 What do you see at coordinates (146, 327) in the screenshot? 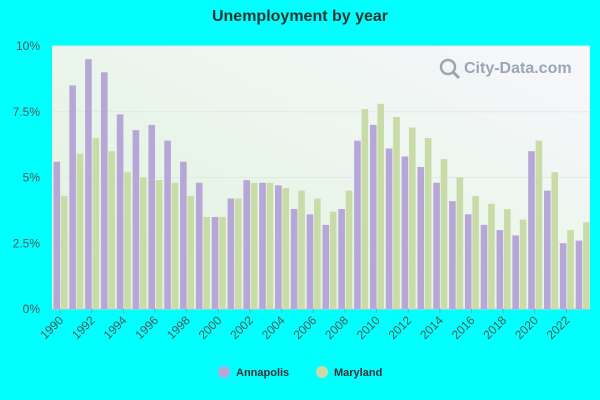
I see `x-tick-label: 1996` at bounding box center [146, 327].